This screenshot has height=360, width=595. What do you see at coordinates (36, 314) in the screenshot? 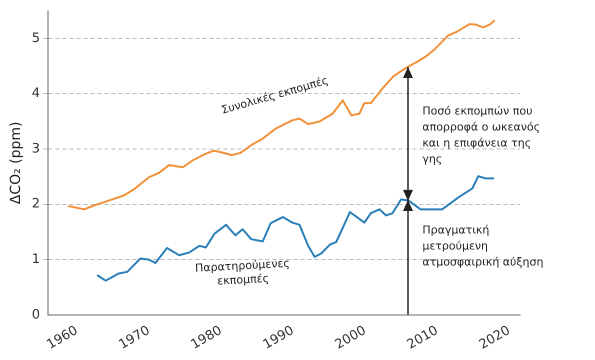
I see `y-tick-label: 0` at bounding box center [36, 314].